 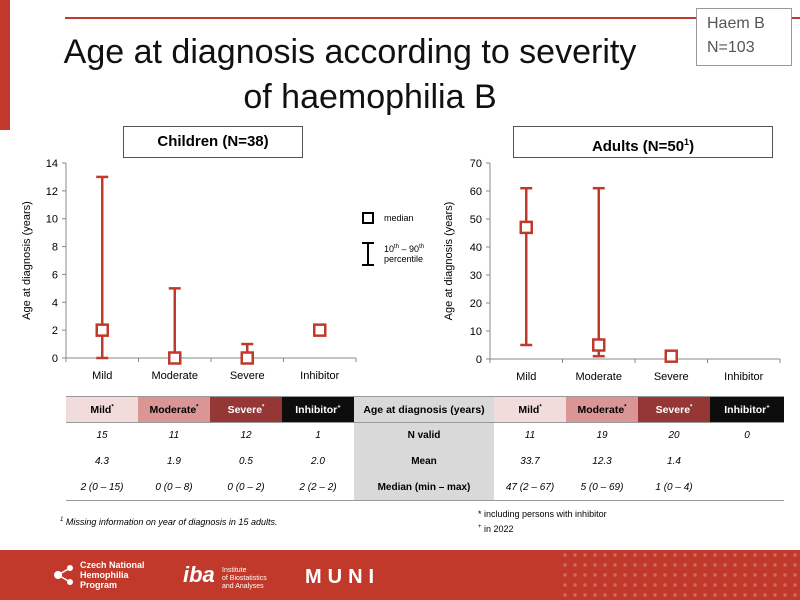 I want to click on header-adults-mild: Mild*, so click(x=530, y=409).